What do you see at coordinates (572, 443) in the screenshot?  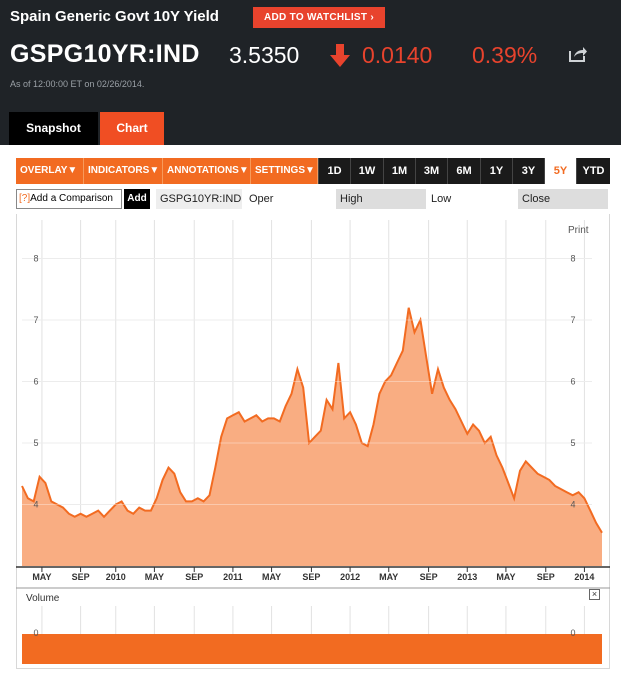 I see `y-tick-label-right: 5` at bounding box center [572, 443].